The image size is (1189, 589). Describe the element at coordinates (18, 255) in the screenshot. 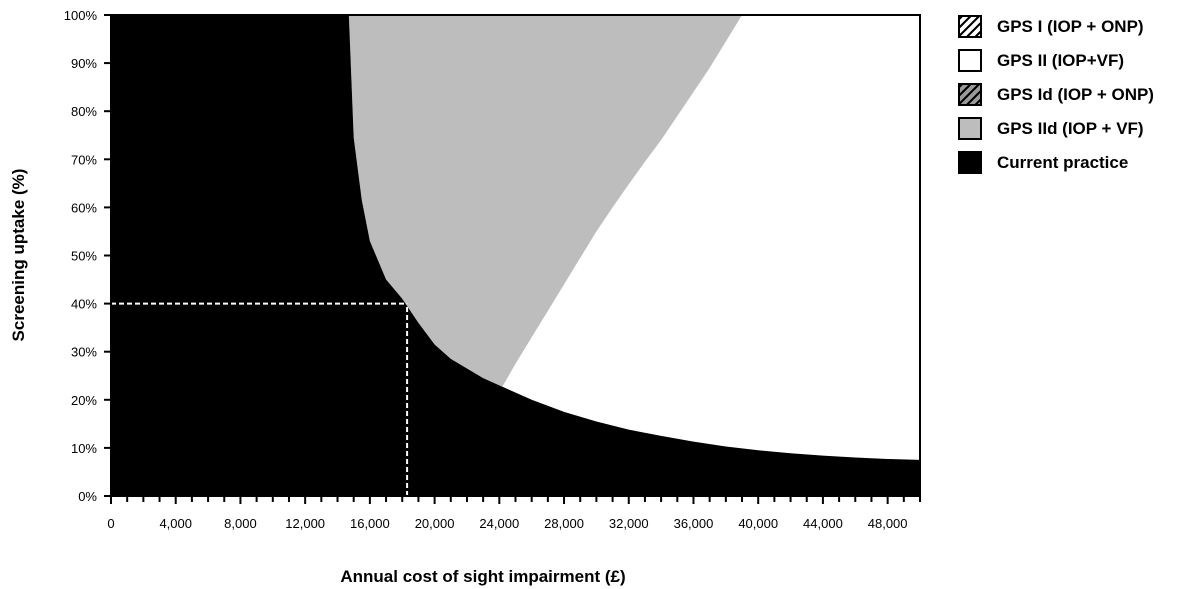

I see `y-axis-title: Screening uptake (%)` at that location.